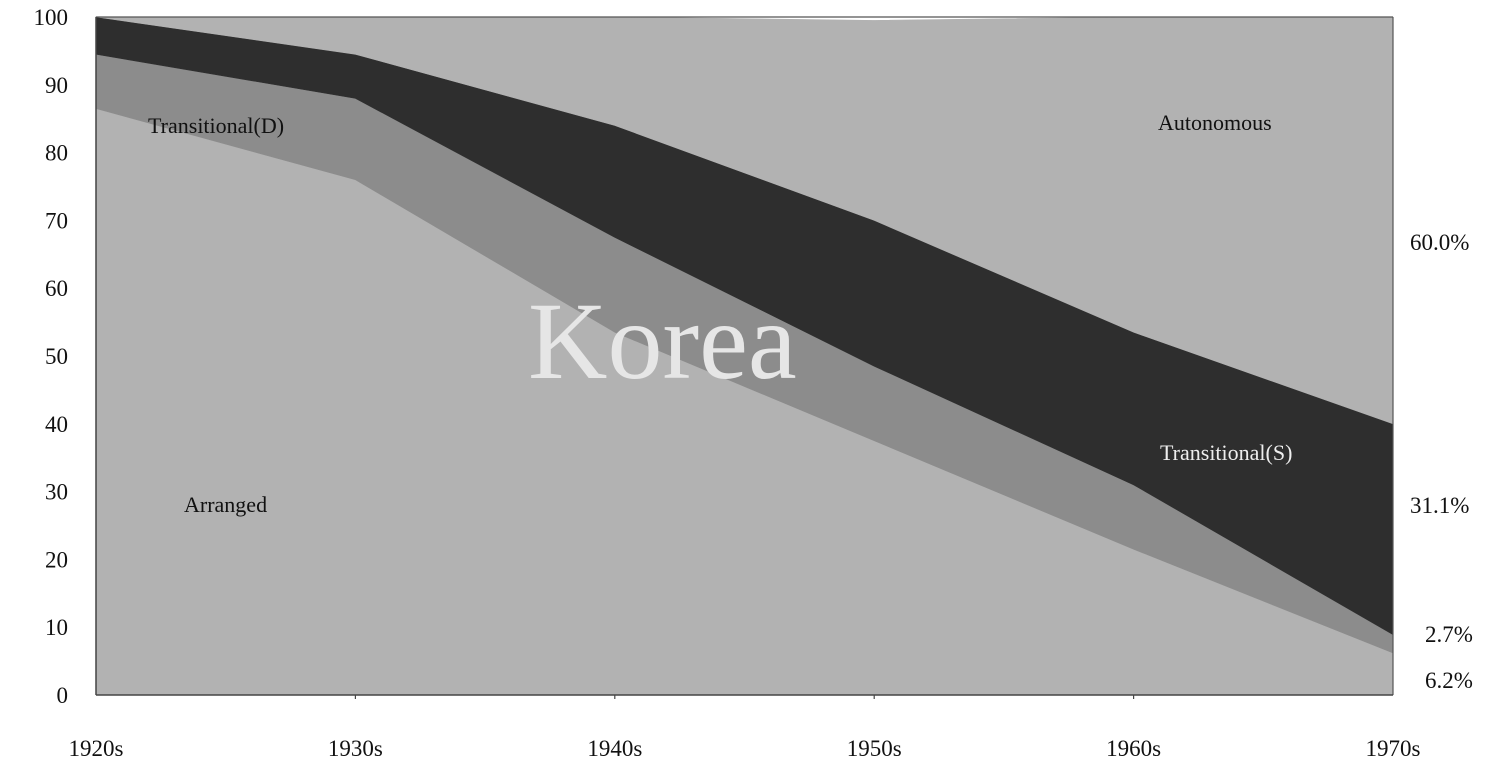  I want to click on x-tick-label: 1960s, so click(1133, 748).